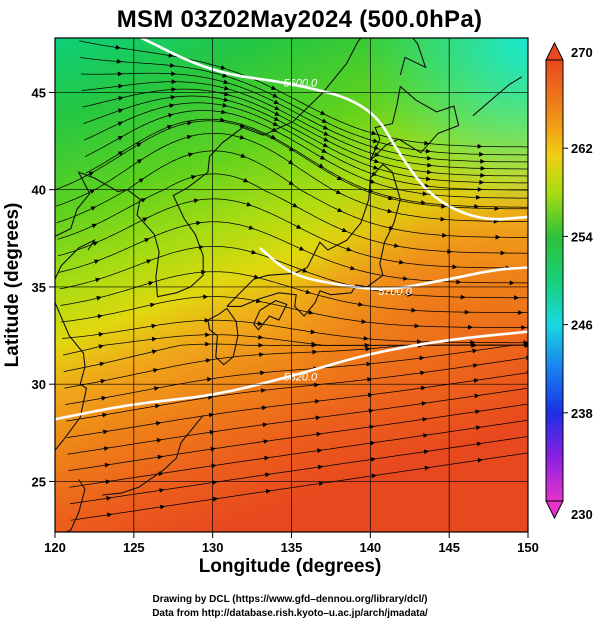  Describe the element at coordinates (554, 51) in the screenshot. I see `colorbar-max-arrow` at that location.